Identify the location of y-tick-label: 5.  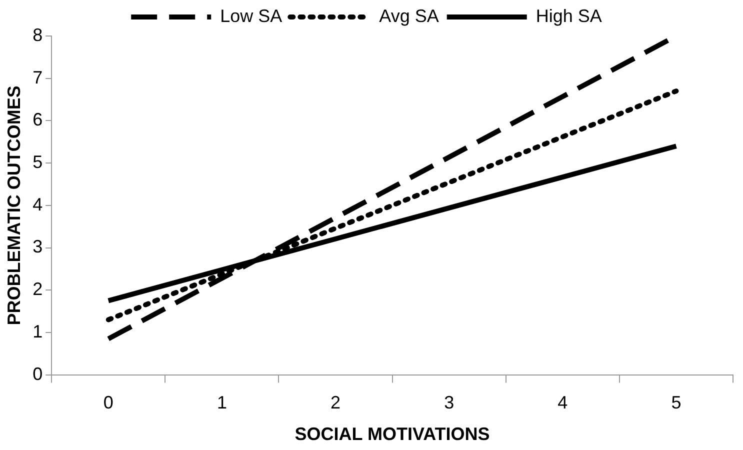
(37, 162).